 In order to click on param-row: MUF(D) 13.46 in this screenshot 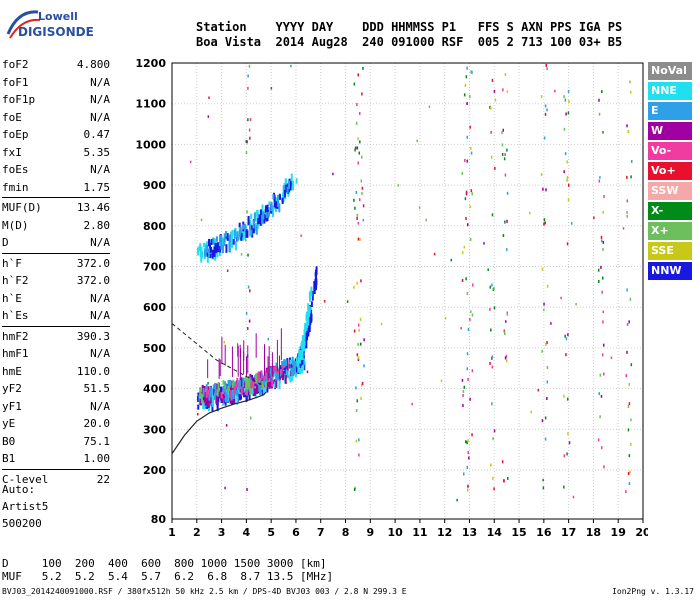, I will do `click(56, 208)`.